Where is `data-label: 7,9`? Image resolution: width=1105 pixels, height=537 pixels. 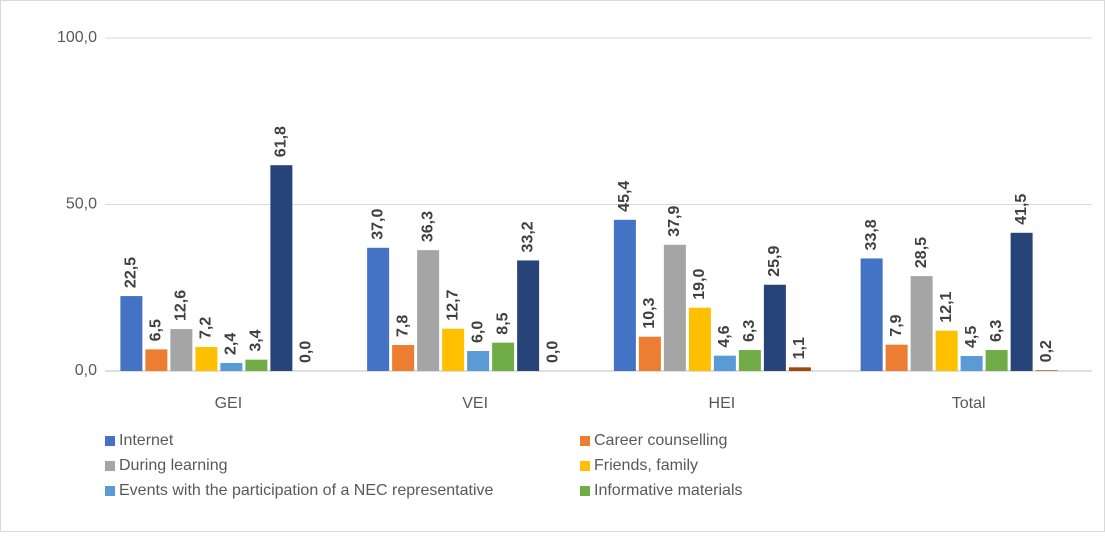
data-label: 7,9 is located at coordinates (896, 325).